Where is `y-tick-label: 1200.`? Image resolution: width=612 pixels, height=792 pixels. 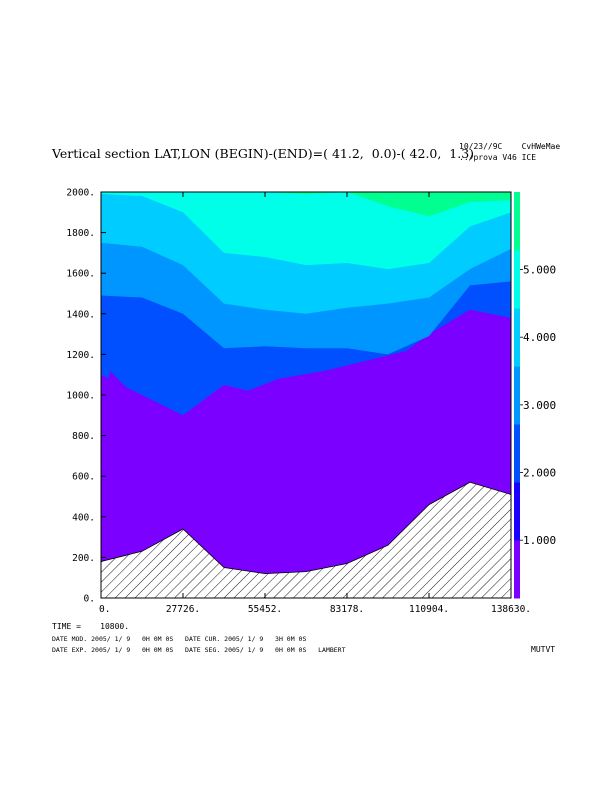
y-tick-label: 1200. is located at coordinates (80, 355).